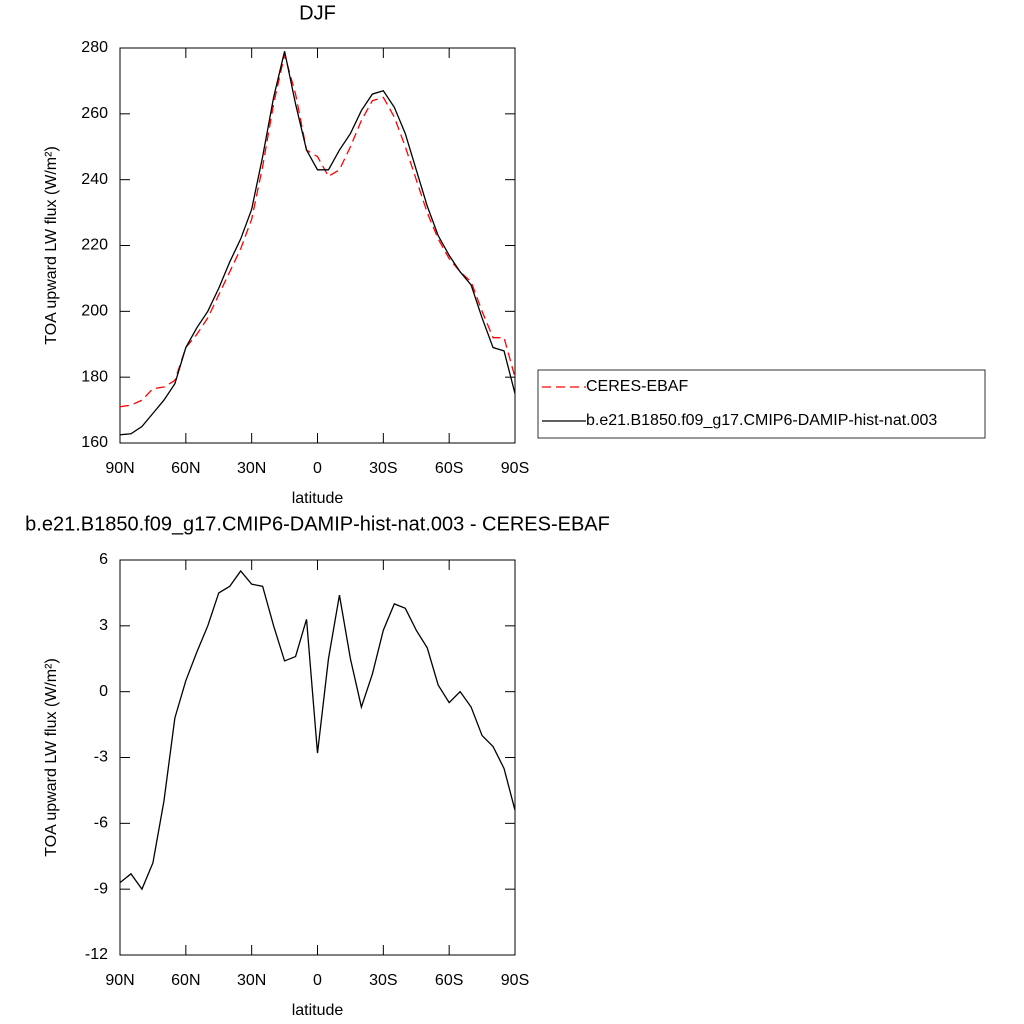 Image resolution: width=1024 pixels, height=1024 pixels. What do you see at coordinates (94, 245) in the screenshot?
I see `y-tick-label: 220` at bounding box center [94, 245].